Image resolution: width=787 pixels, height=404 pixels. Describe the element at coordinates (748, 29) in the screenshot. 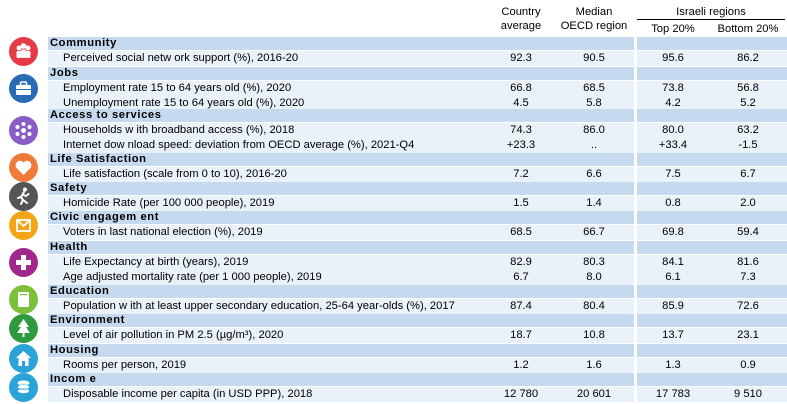

I see `header-bottom-20: Bottom 20%` at that location.